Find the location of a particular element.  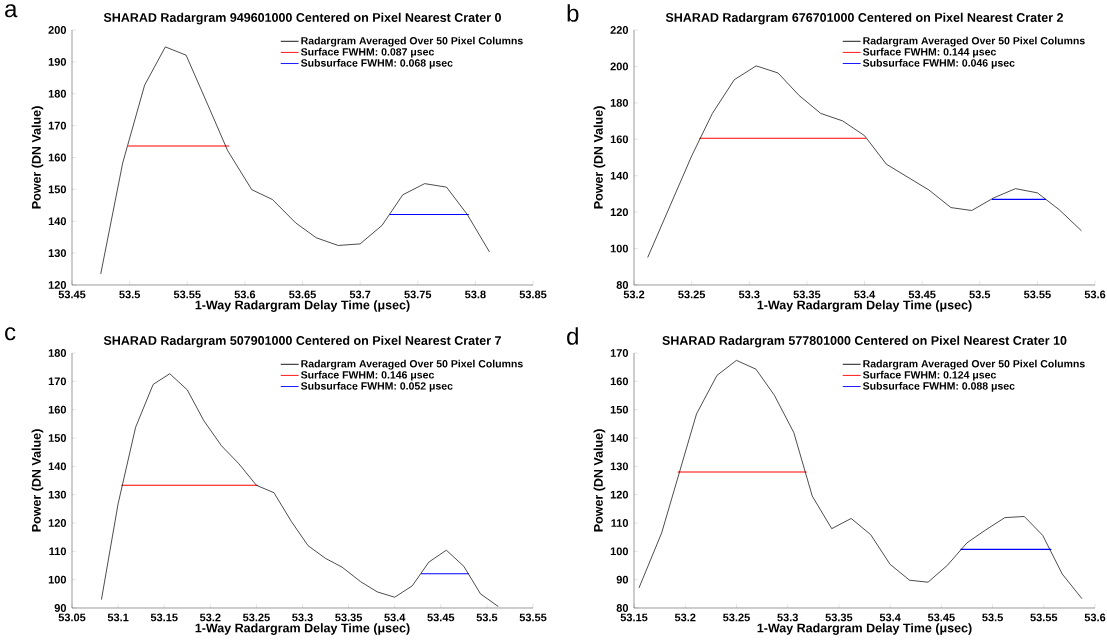

chart-title: SHARAD Radargram 676701000 Centered on Pixel Nearest Crater 2 is located at coordinates (864, 18).